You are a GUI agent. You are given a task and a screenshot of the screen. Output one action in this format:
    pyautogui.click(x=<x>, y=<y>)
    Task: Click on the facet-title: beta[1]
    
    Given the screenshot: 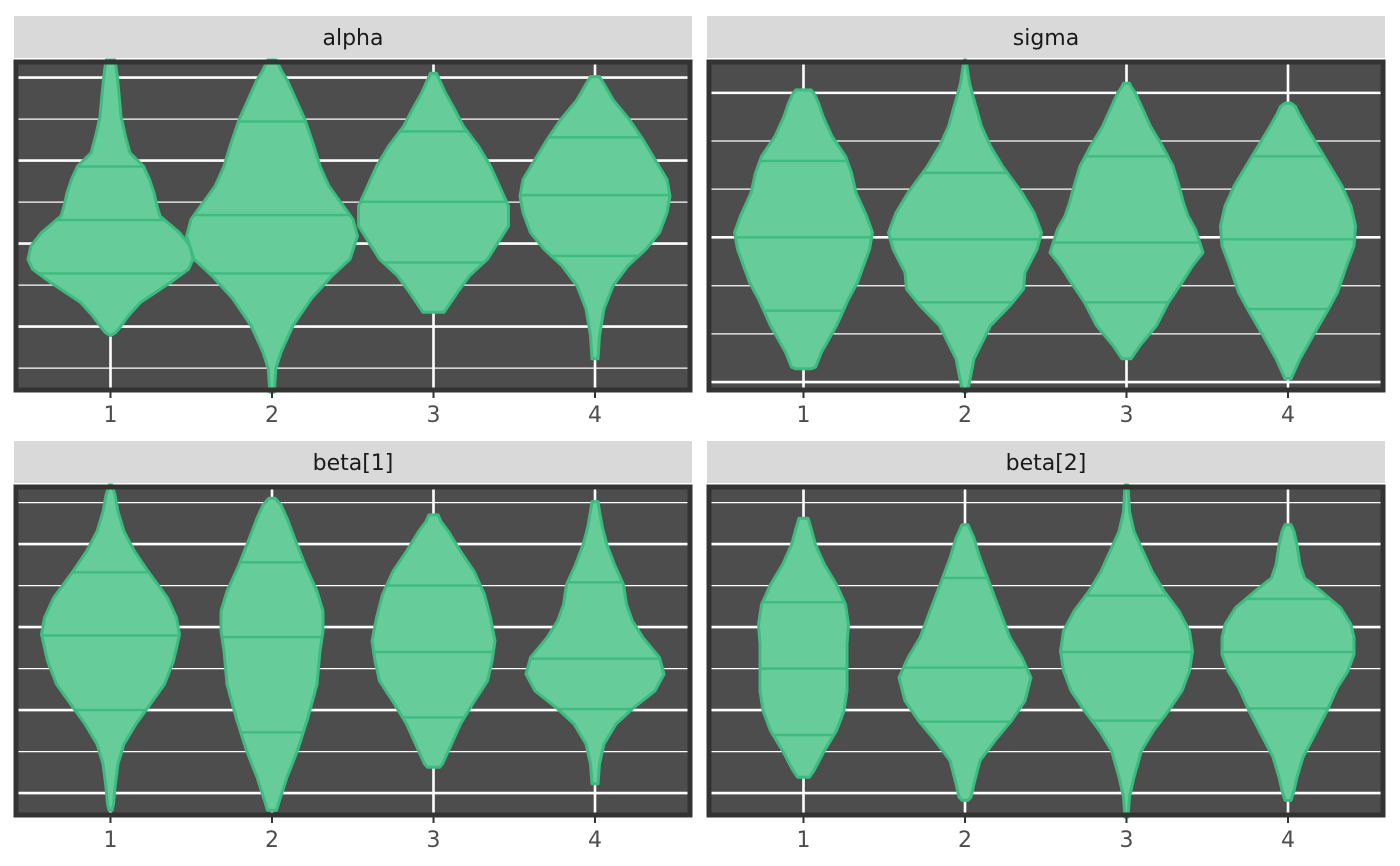 What is the action you would take?
    pyautogui.click(x=353, y=463)
    